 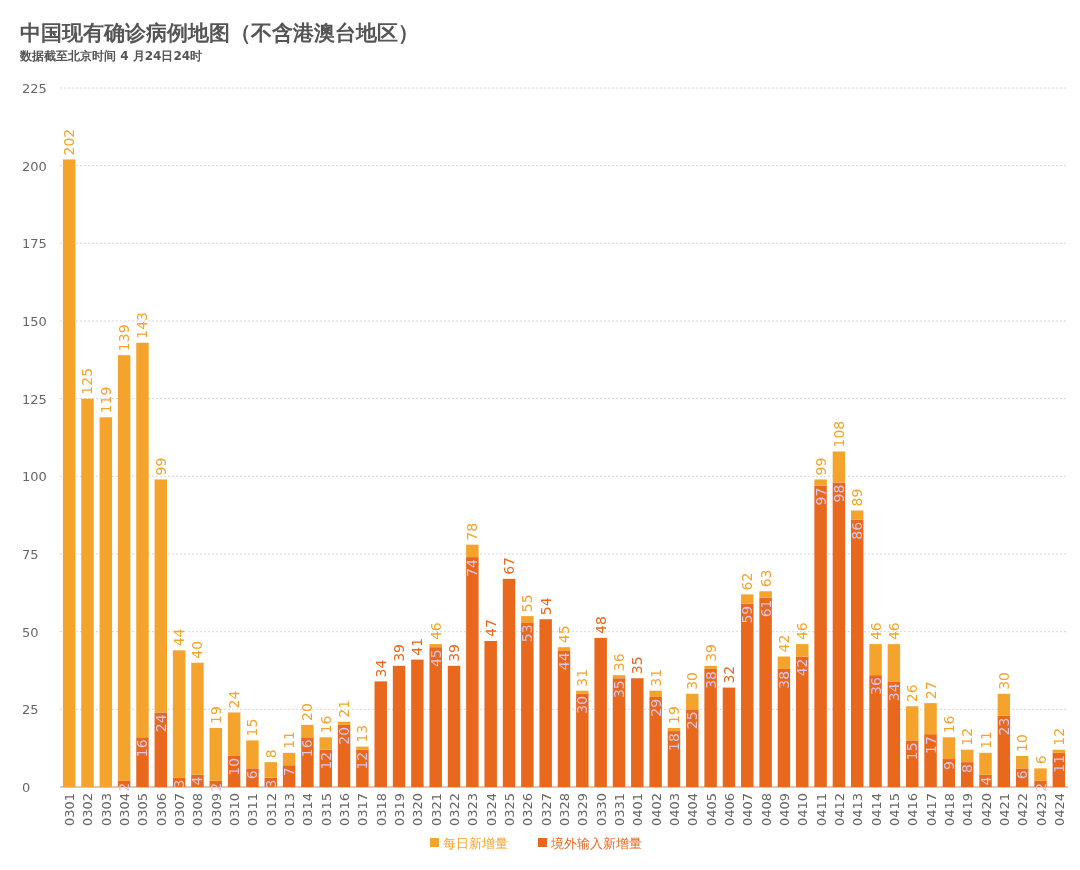 What do you see at coordinates (783, 643) in the screenshot?
I see `total-label: 42` at bounding box center [783, 643].